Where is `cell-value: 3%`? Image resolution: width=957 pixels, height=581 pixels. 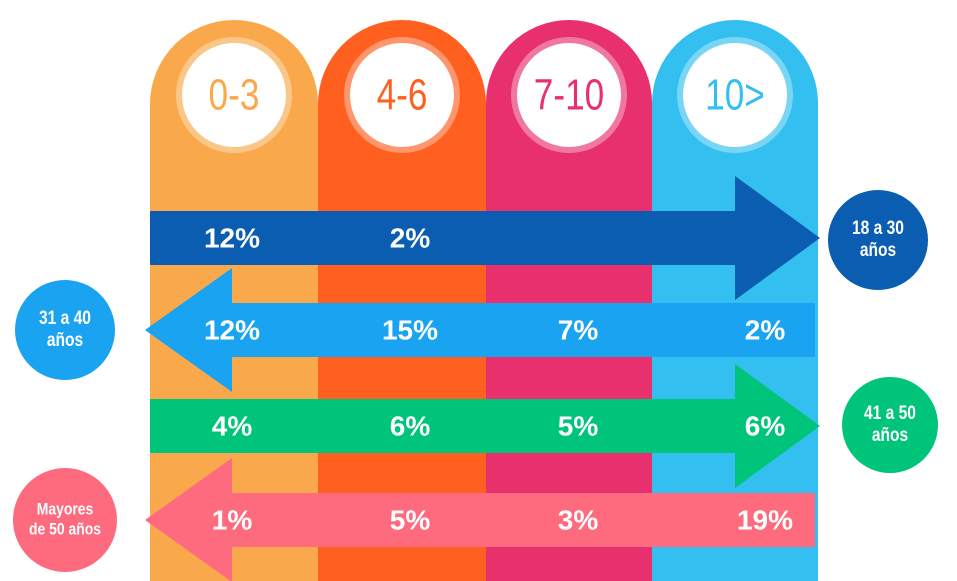
cell-value: 3% is located at coordinates (578, 519).